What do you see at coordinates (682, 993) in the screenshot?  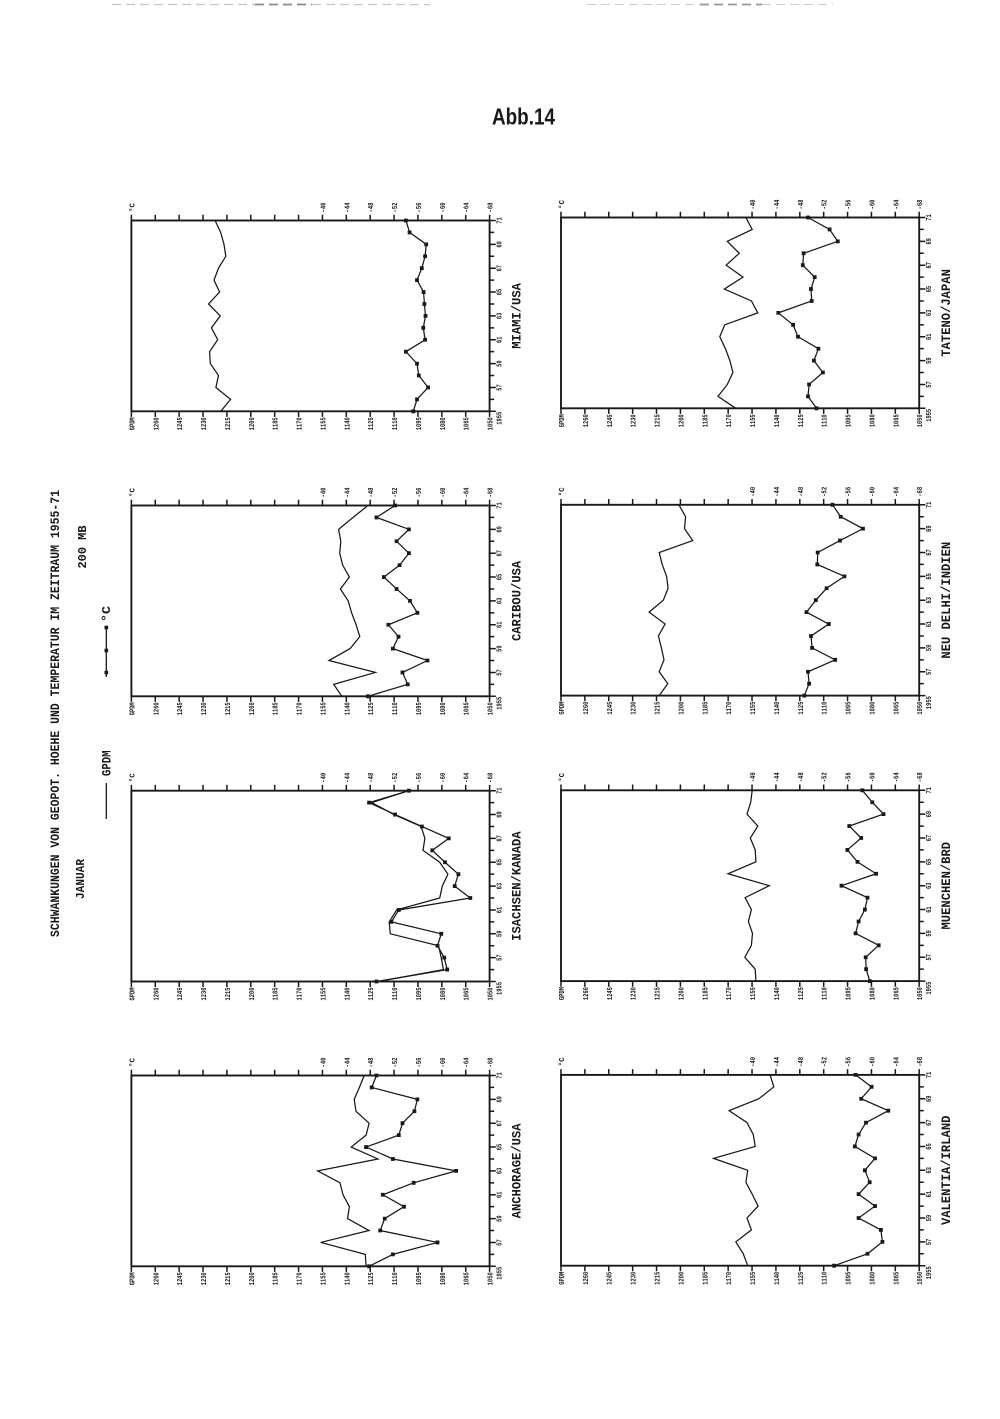 I see `svg-text: 1200` at bounding box center [682, 993].